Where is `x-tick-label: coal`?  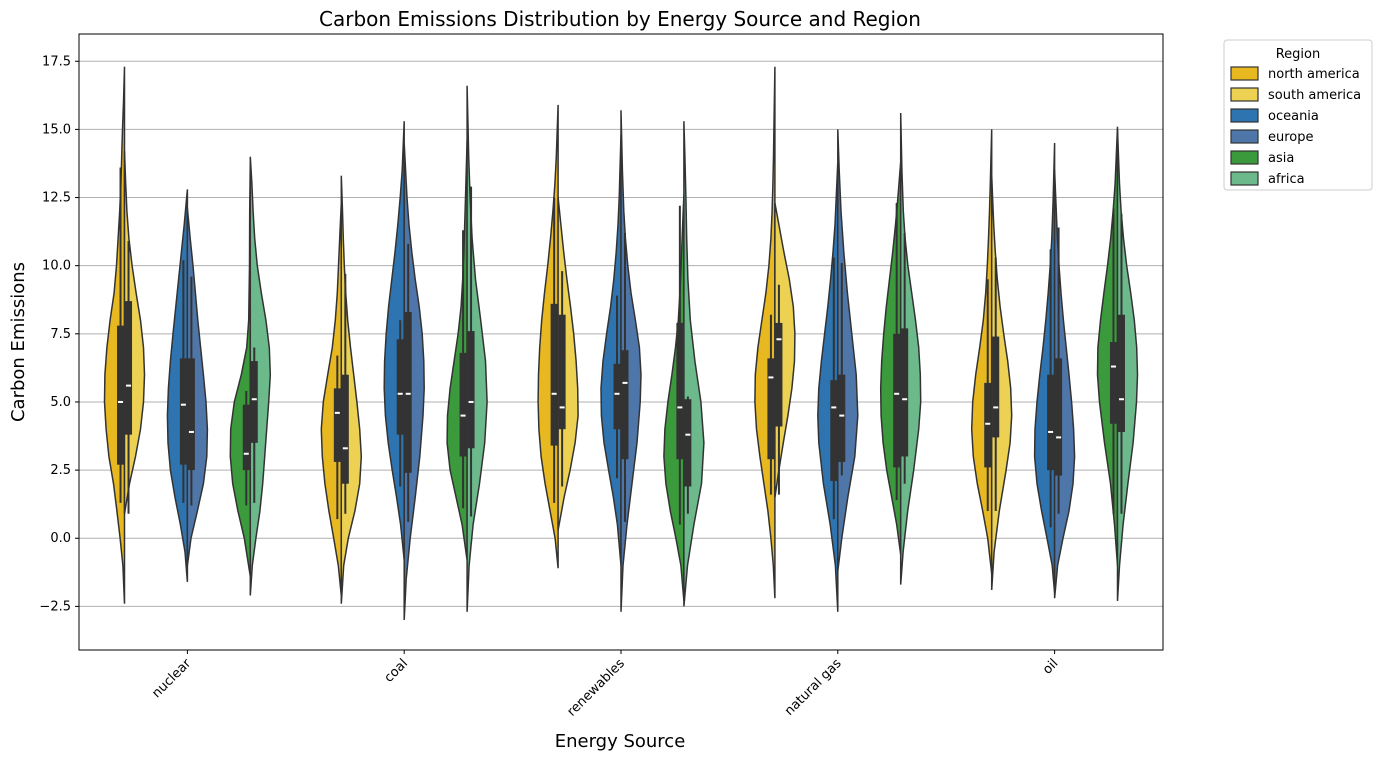 x-tick-label: coal is located at coordinates (396, 670).